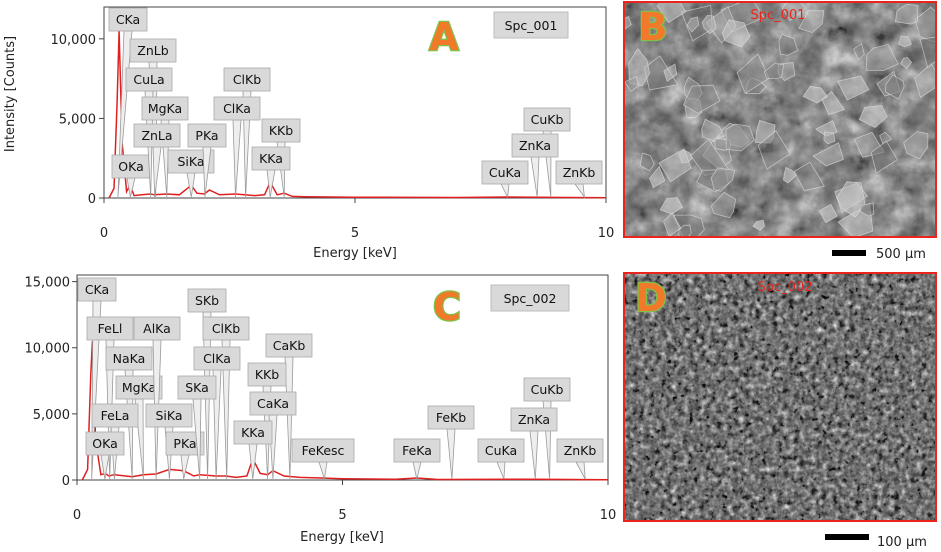 The image size is (941, 552). I want to click on panel-a-peak-text: ZnLa, so click(156, 135).